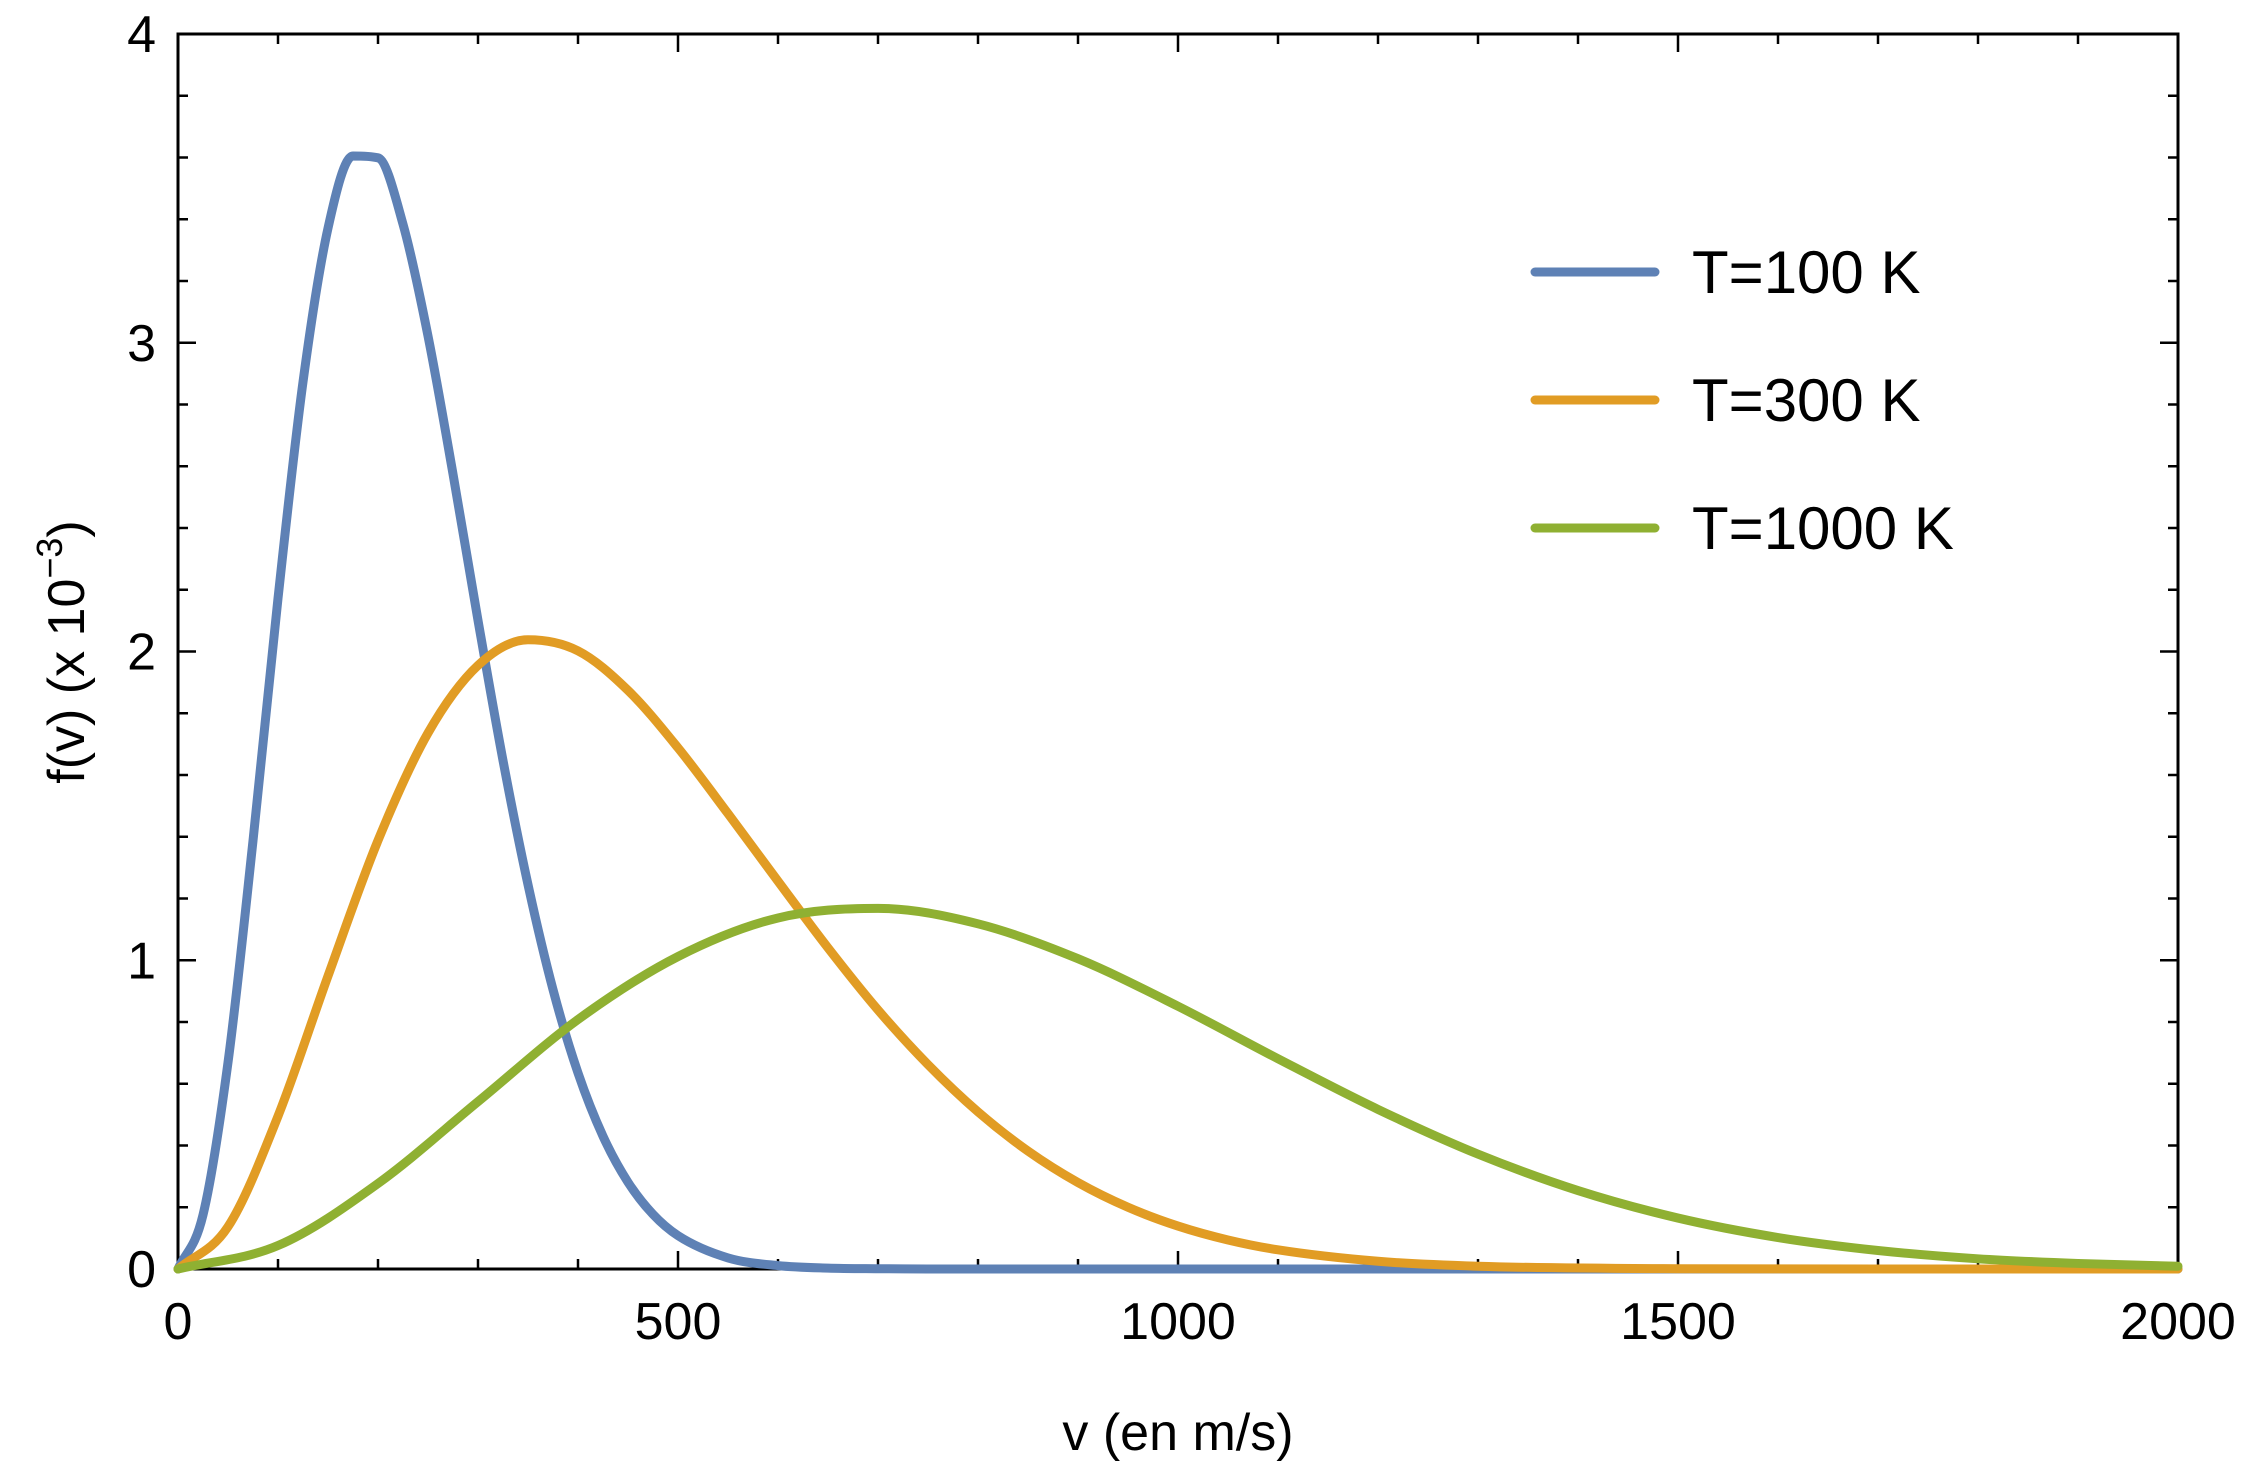  What do you see at coordinates (1823, 528) in the screenshot?
I see `legend-label-3: T=1000 K` at bounding box center [1823, 528].